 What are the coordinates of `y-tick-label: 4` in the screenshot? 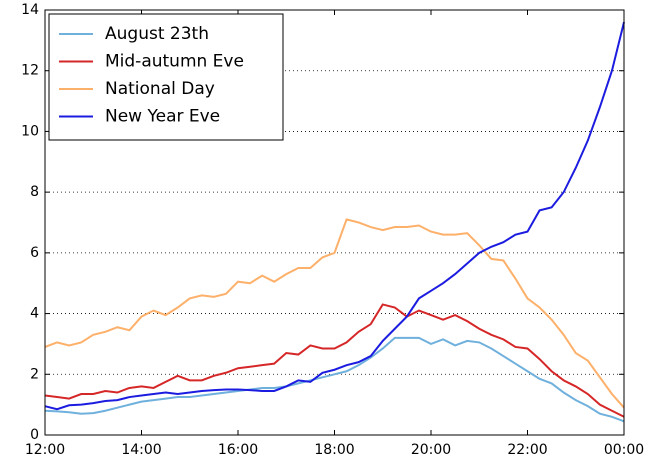 It's located at (34, 314).